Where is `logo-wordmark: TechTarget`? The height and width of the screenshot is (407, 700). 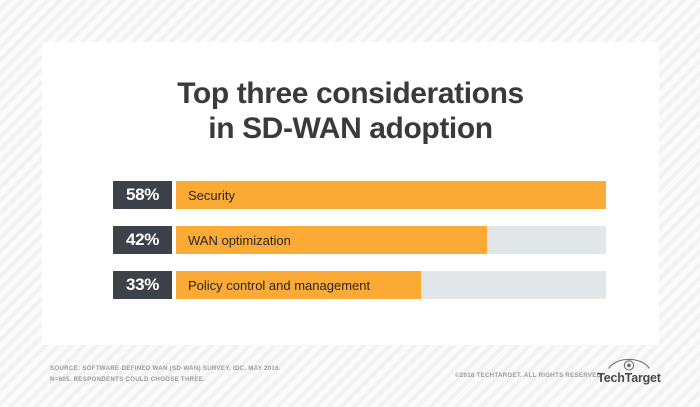 logo-wordmark: TechTarget is located at coordinates (629, 378).